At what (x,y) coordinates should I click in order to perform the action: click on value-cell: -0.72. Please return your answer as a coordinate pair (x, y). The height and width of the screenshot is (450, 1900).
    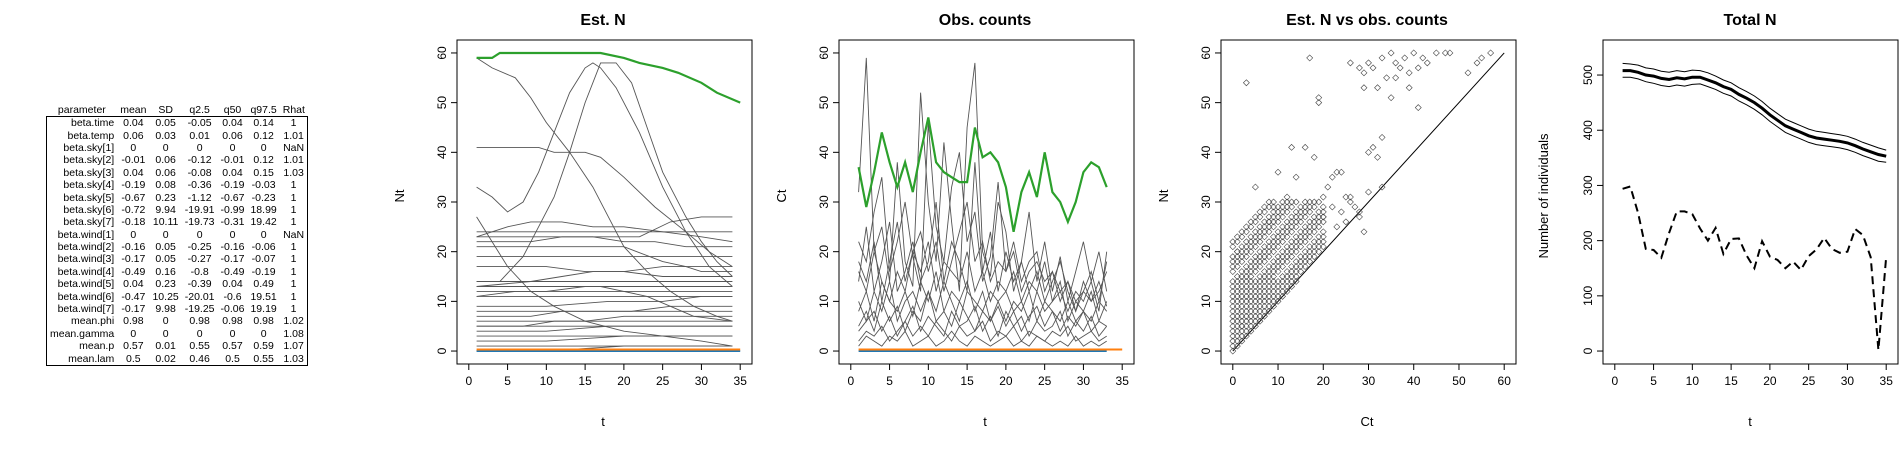
    Looking at the image, I should click on (133, 209).